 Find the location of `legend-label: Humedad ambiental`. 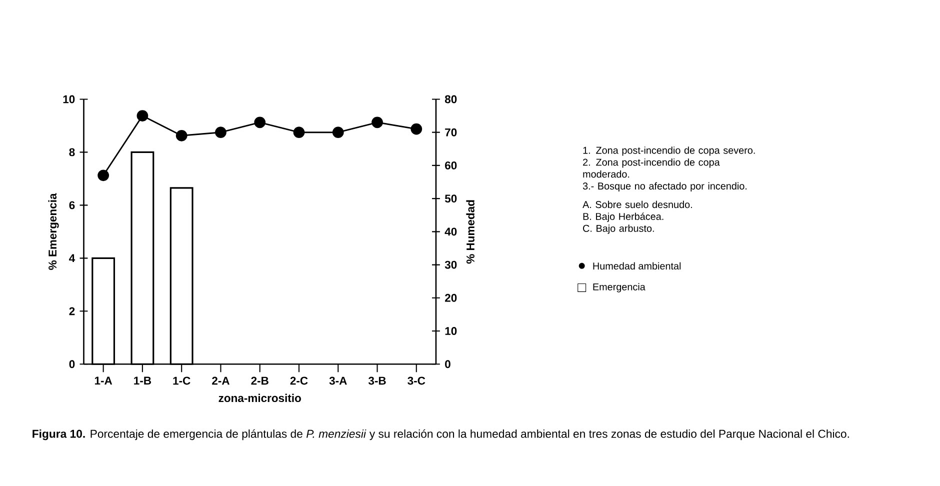

legend-label: Humedad ambiental is located at coordinates (637, 266).